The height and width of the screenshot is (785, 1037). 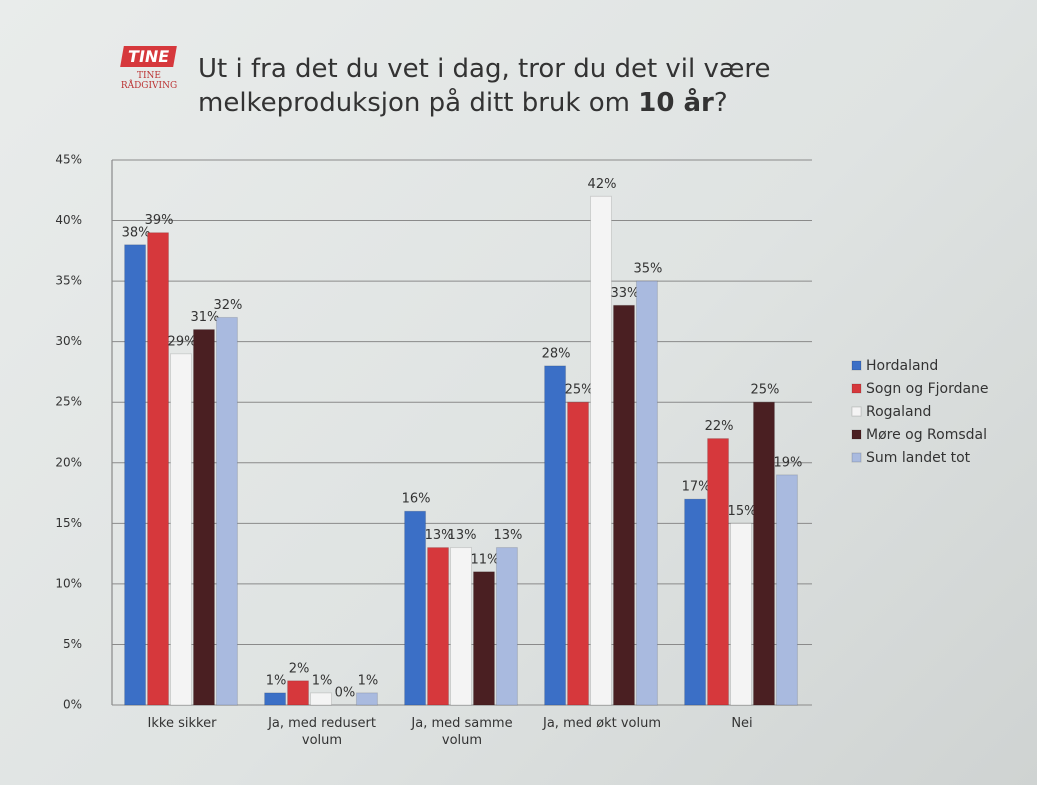 I want to click on y-tick-label: 15%, so click(x=68, y=523).